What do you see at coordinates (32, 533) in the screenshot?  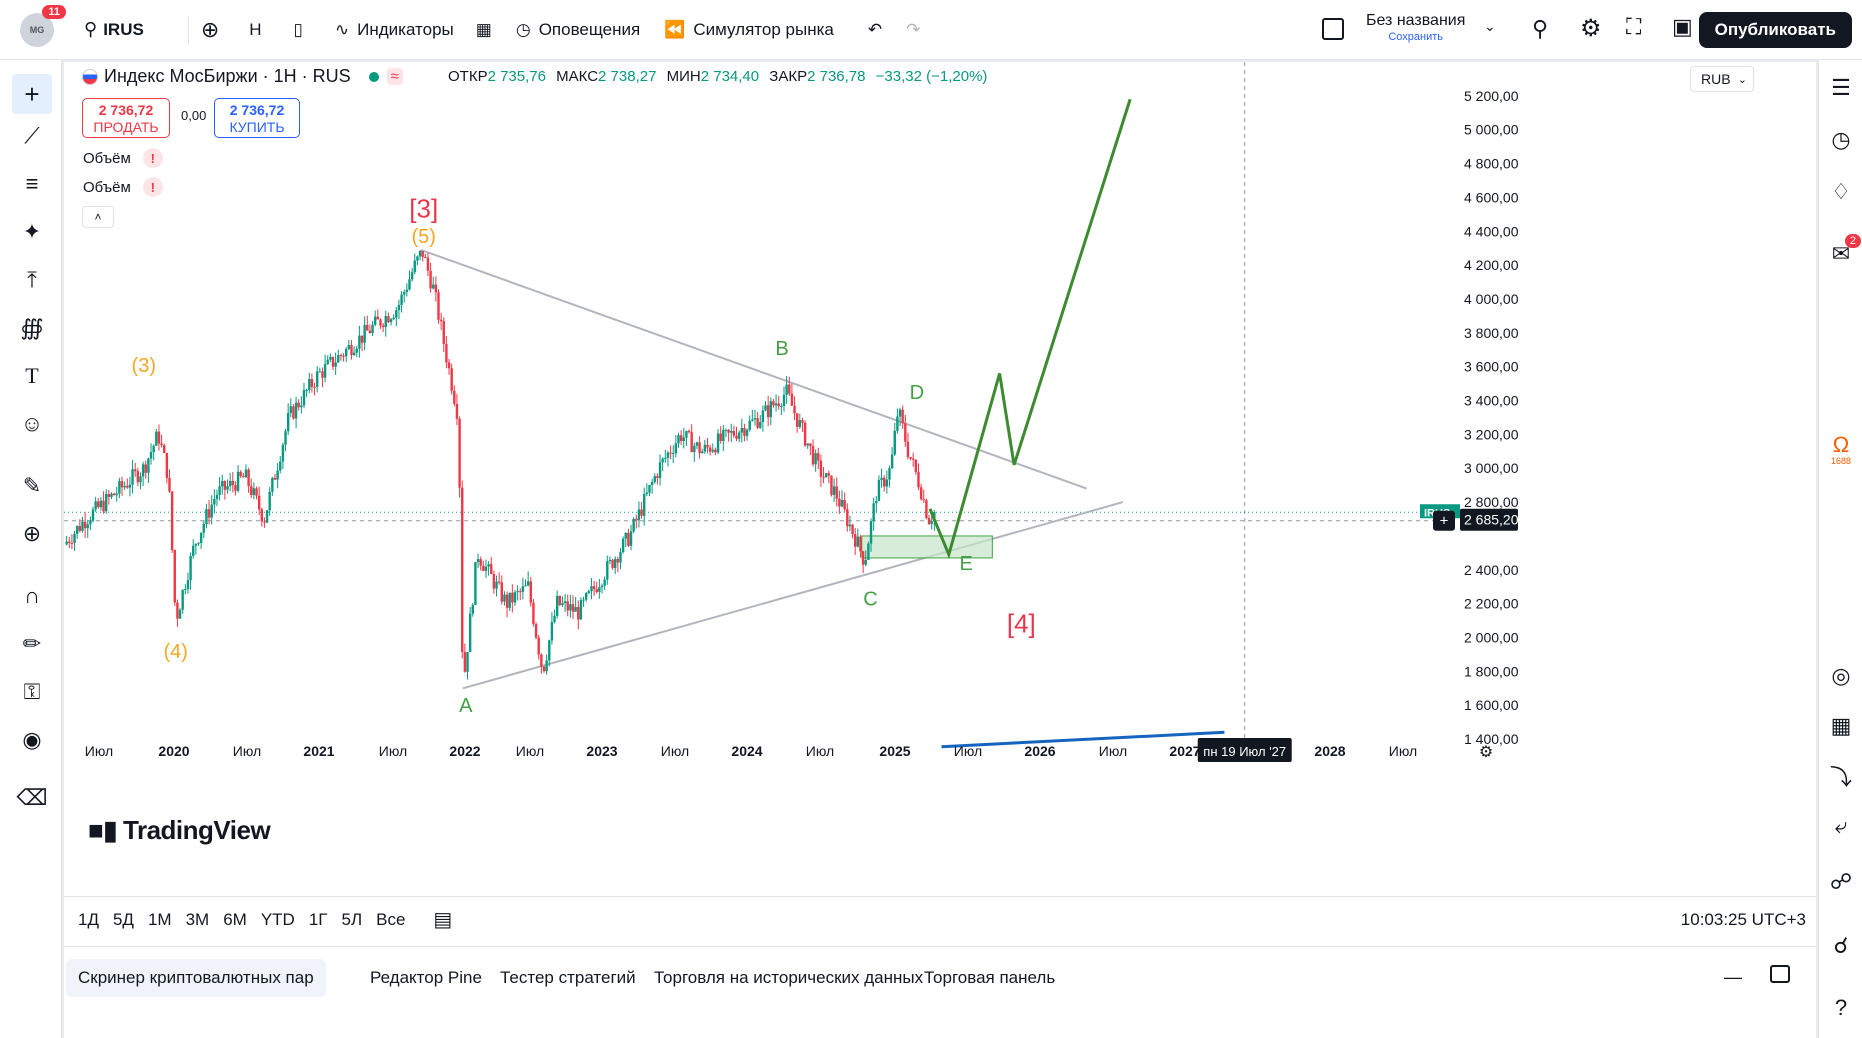 I see `zoom-icon: ⊕` at bounding box center [32, 533].